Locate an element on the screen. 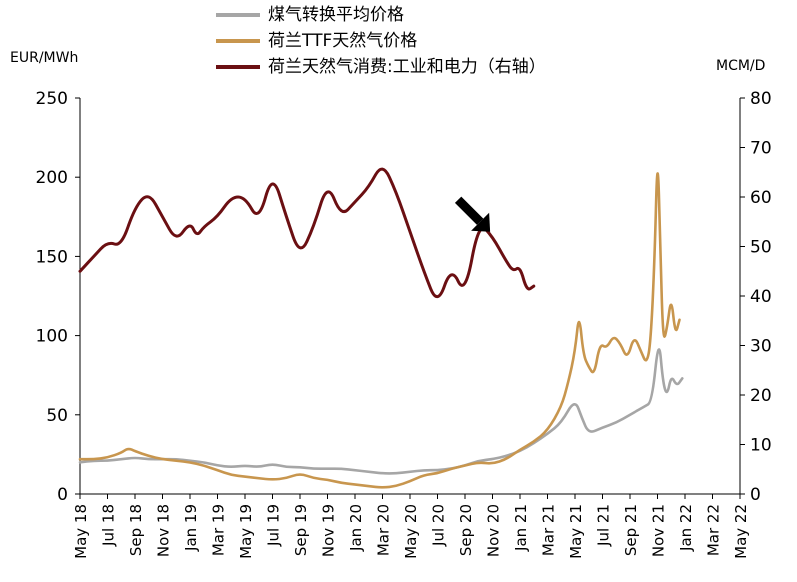  legend-swatch-consumption is located at coordinates (238, 67).